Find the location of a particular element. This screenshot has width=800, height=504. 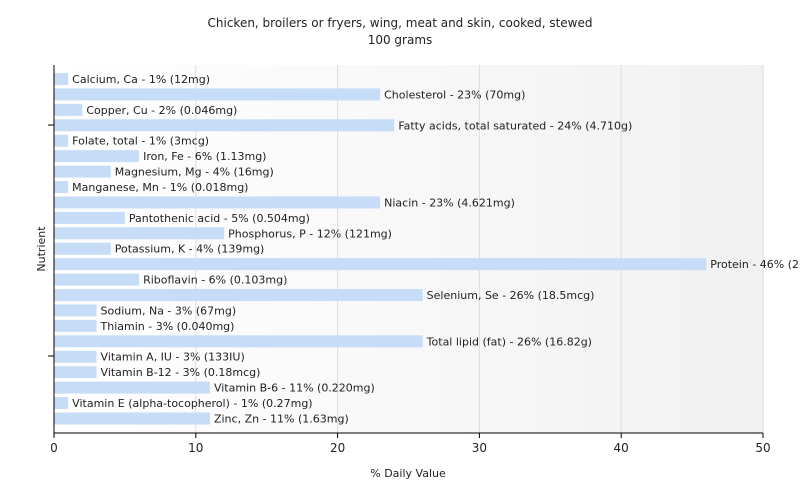

bar-label: Riboflavin - 6% (0.103mg) is located at coordinates (215, 280).